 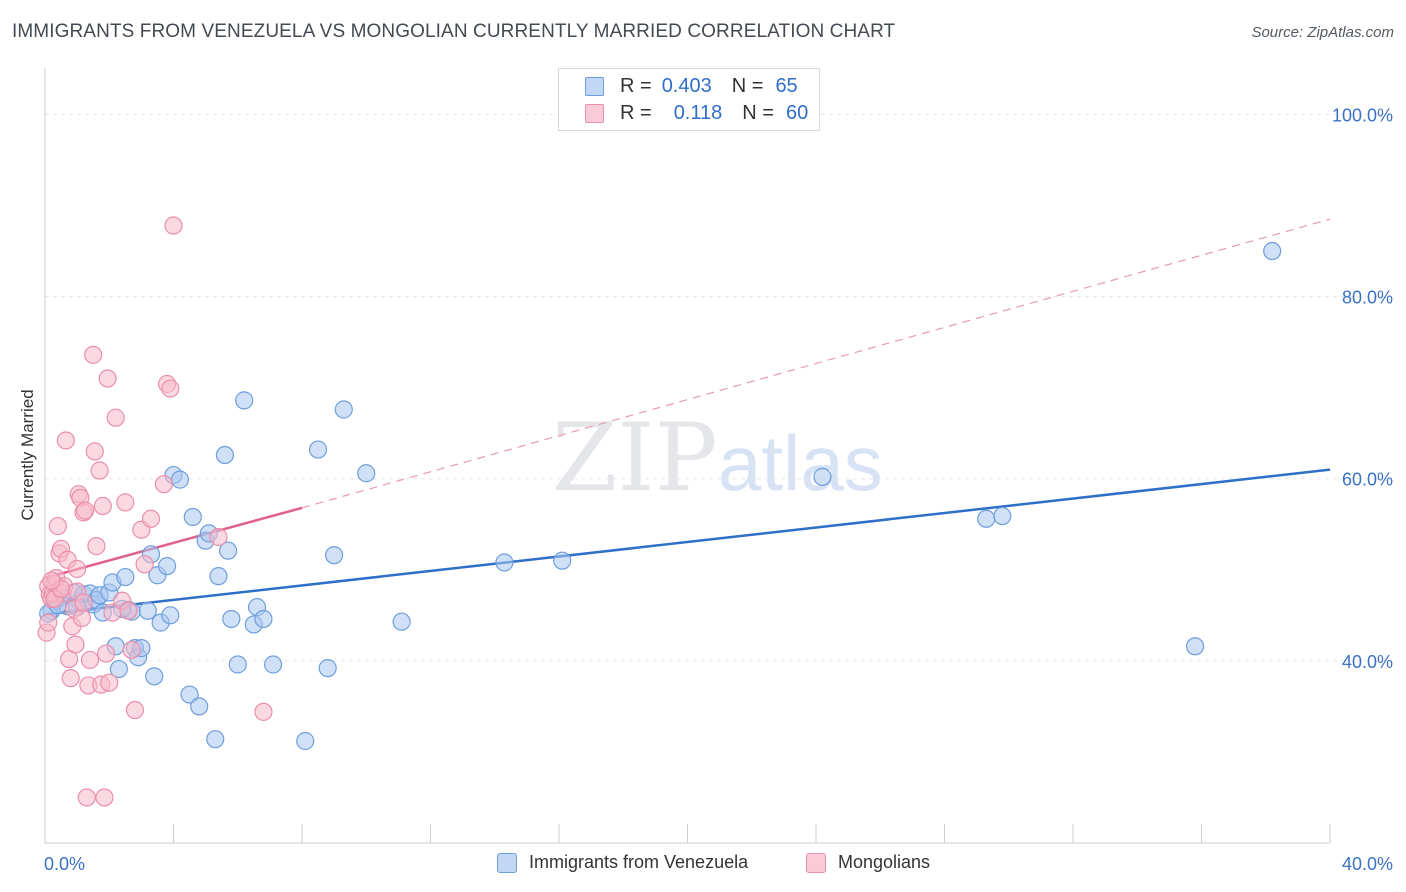 What do you see at coordinates (1367, 864) in the screenshot?
I see `x-tick-label: 40.0%` at bounding box center [1367, 864].